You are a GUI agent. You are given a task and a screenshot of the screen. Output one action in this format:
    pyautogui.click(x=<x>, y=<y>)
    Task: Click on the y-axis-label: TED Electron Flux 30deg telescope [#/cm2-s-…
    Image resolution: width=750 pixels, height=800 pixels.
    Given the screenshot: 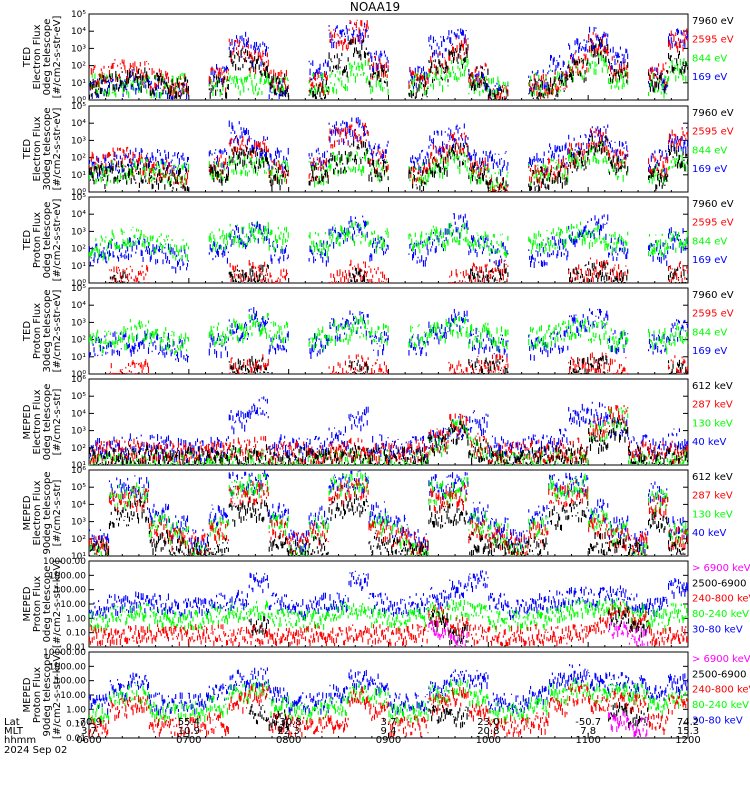 What is the action you would take?
    pyautogui.click(x=42, y=148)
    